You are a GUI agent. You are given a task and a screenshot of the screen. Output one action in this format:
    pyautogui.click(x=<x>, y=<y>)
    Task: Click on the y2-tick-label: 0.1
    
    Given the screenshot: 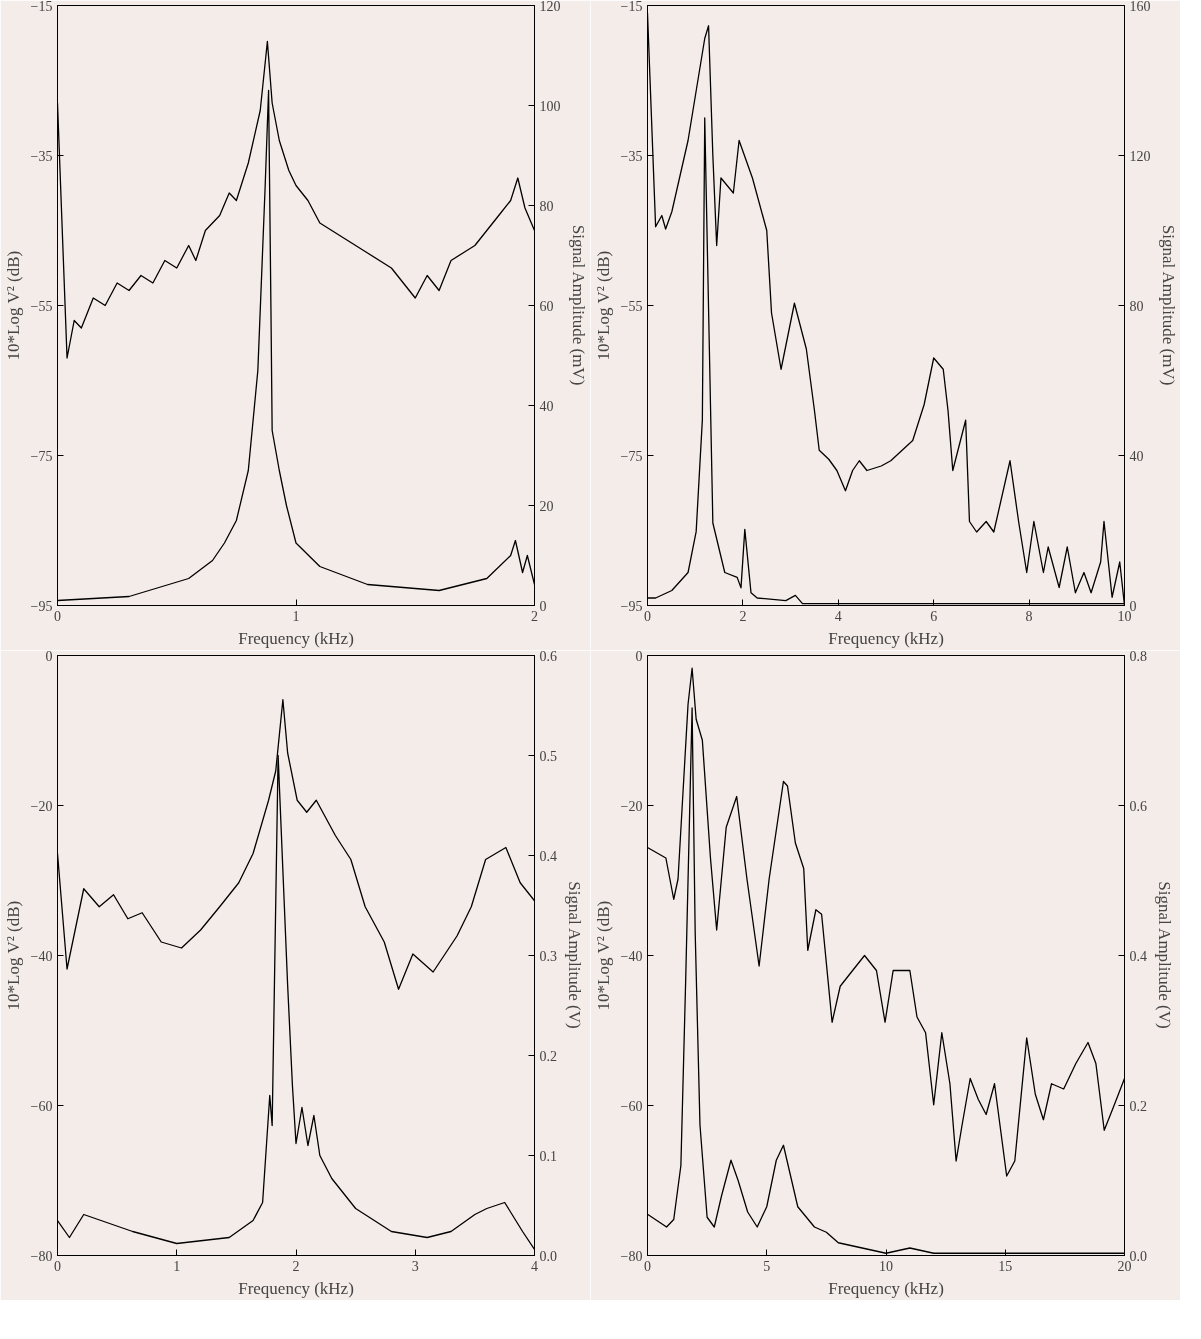 What is the action you would take?
    pyautogui.click(x=548, y=1156)
    